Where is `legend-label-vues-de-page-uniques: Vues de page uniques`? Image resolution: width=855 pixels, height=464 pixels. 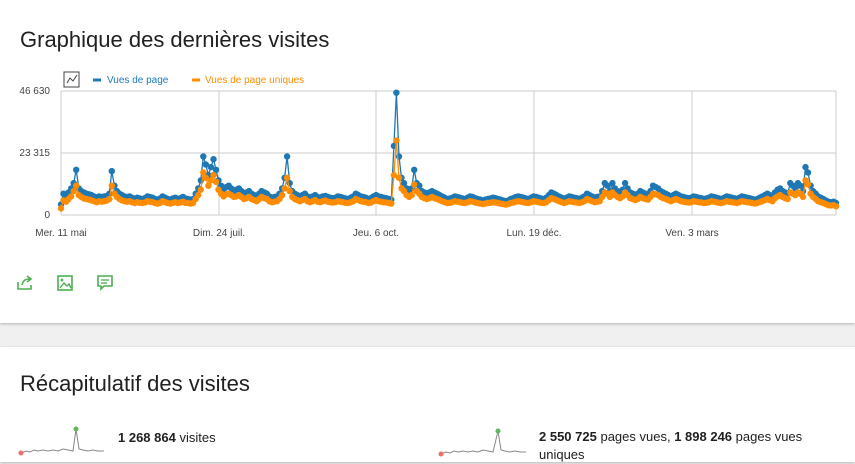 legend-label-vues-de-page-uniques: Vues de page uniques is located at coordinates (254, 80).